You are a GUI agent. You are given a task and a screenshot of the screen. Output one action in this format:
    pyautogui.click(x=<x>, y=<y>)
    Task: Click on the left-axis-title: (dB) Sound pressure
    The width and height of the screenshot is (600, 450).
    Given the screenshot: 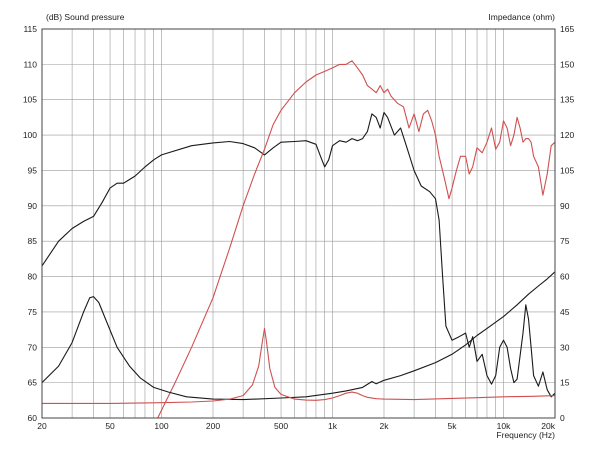 What is the action you would take?
    pyautogui.click(x=85, y=17)
    